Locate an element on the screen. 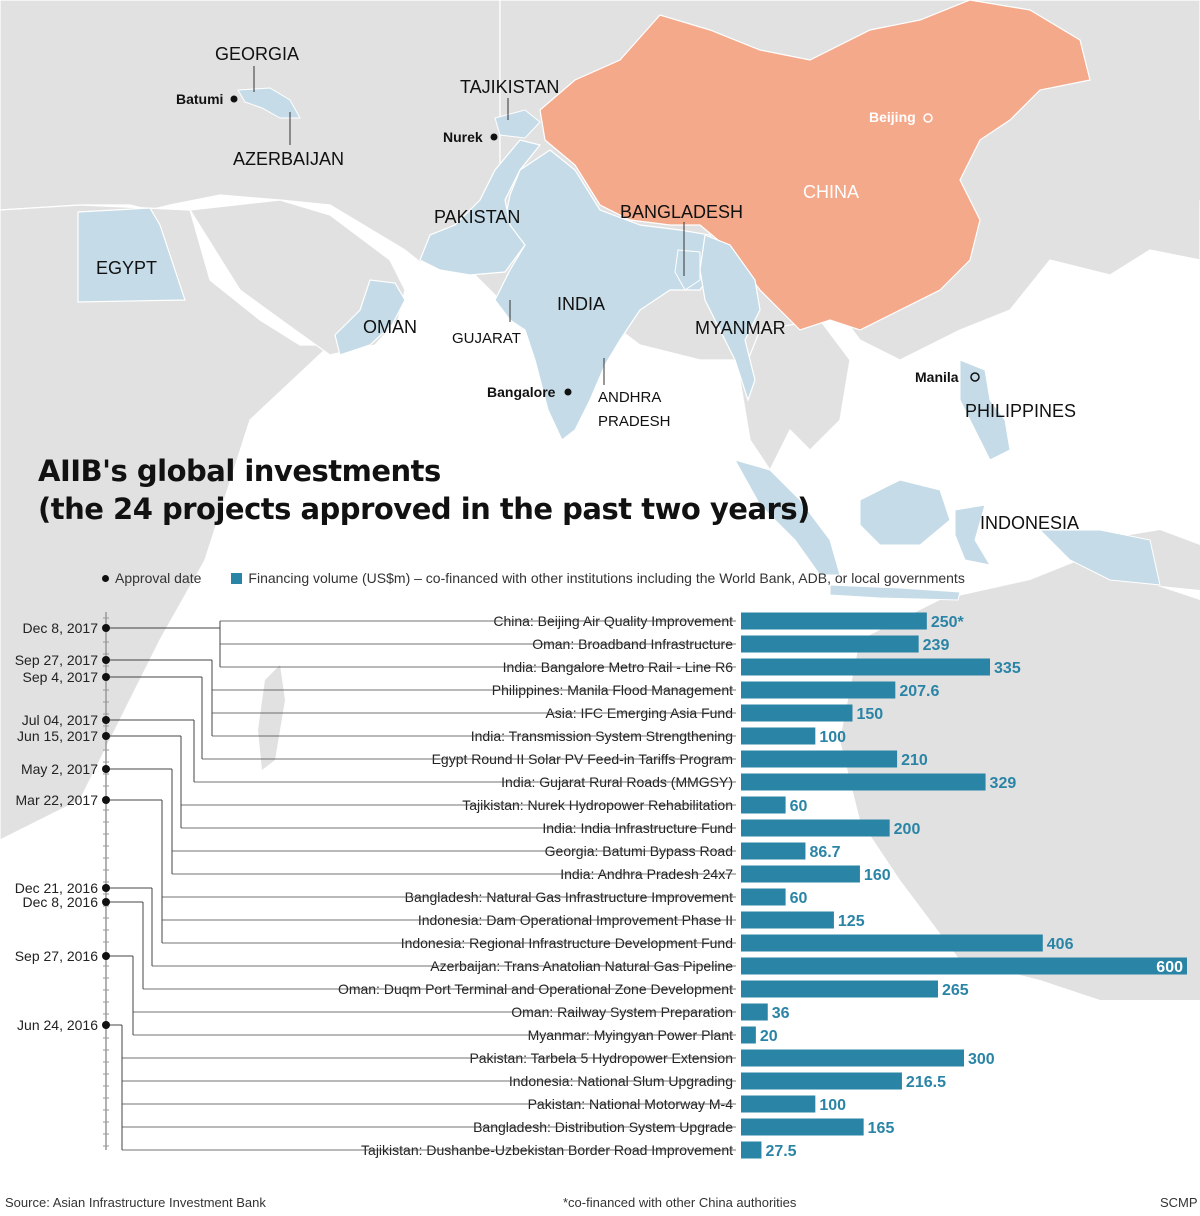  approval-date-label: Dec 8, 2017 is located at coordinates (61, 628).